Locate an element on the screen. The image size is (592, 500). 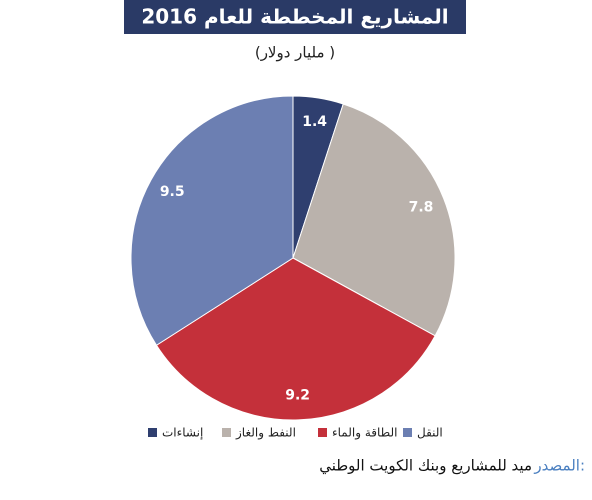
legend-label: إنشاءات is located at coordinates (182, 433).